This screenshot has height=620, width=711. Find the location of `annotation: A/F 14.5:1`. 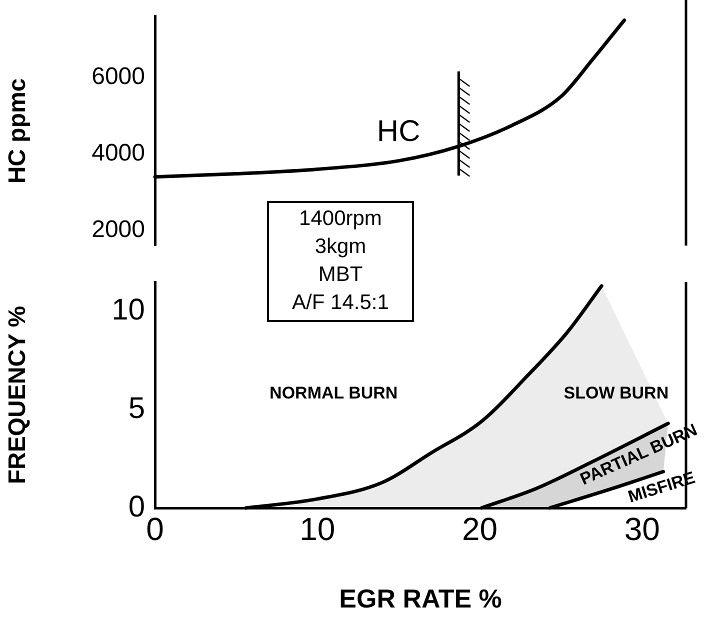

annotation: A/F 14.5:1 is located at coordinates (340, 303).